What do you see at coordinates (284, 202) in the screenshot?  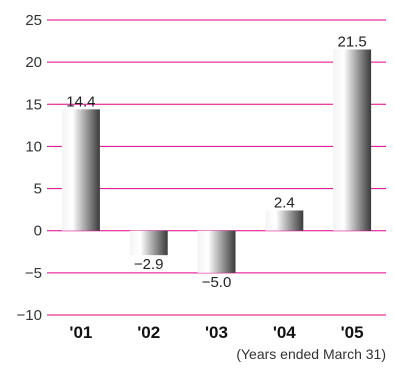 I see `data-label: 2.4` at bounding box center [284, 202].